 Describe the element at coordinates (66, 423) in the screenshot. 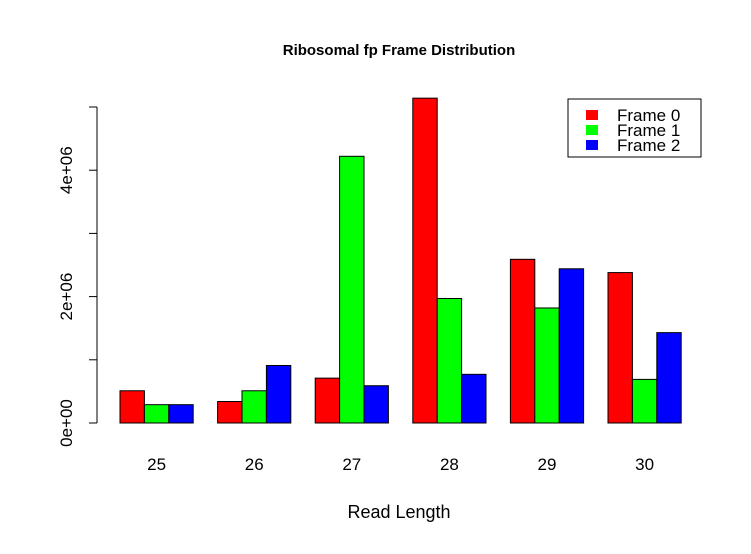

I see `y-tick-label: 0e+00` at that location.